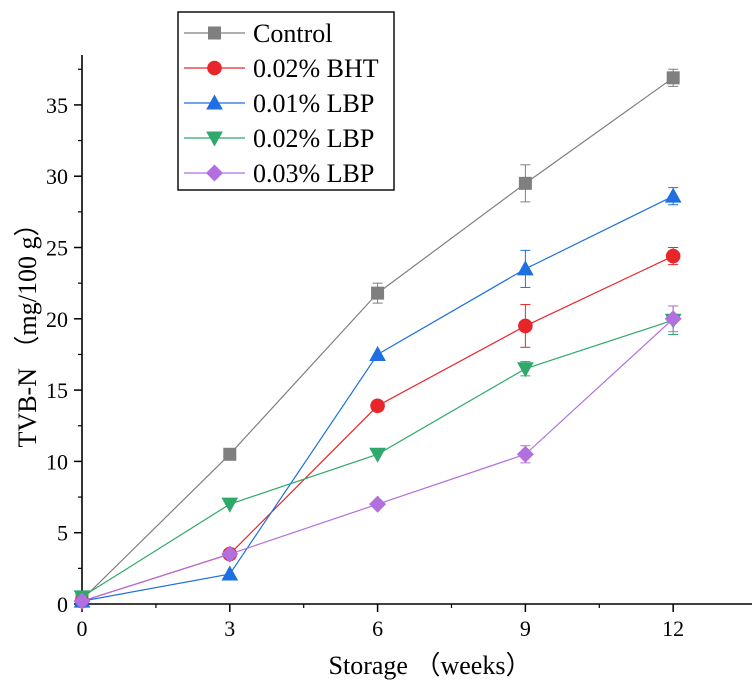  What do you see at coordinates (62, 533) in the screenshot?
I see `y-tick-label: 5` at bounding box center [62, 533].